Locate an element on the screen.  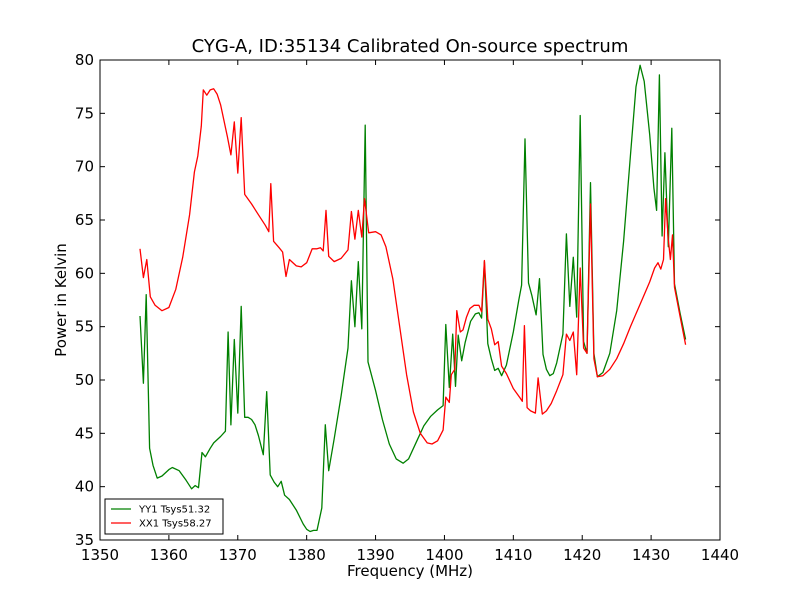
y-tick-label-3: 50 is located at coordinates (84, 380).